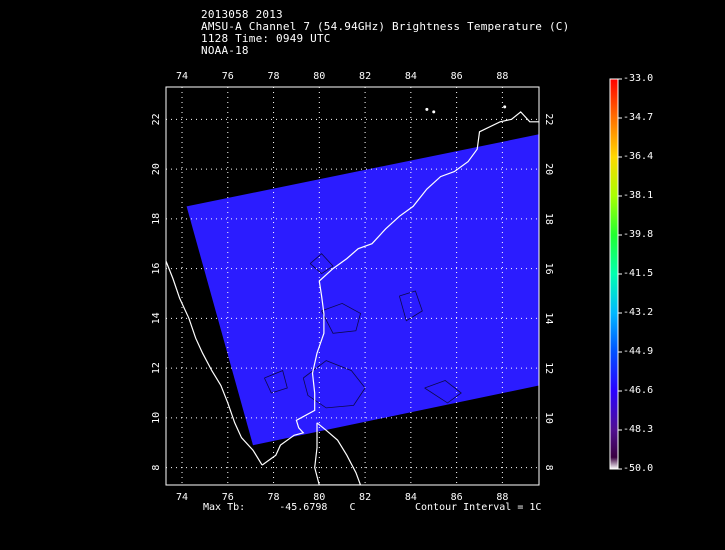  What do you see at coordinates (156, 318) in the screenshot?
I see `latitude-tick-left: 14` at bounding box center [156, 318].